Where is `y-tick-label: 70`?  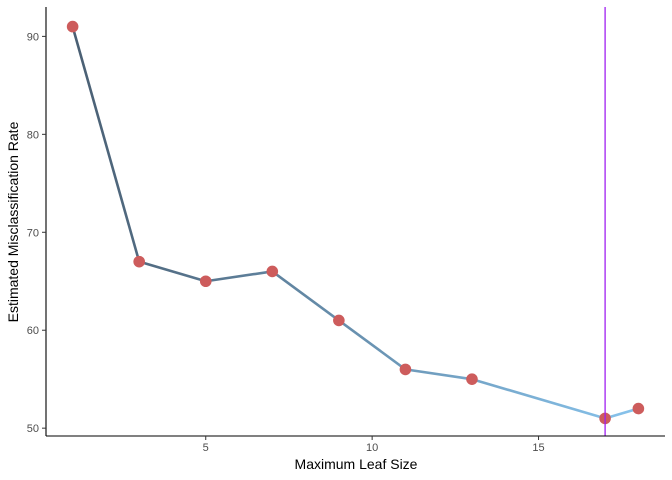 y-tick-label: 70 is located at coordinates (33, 233).